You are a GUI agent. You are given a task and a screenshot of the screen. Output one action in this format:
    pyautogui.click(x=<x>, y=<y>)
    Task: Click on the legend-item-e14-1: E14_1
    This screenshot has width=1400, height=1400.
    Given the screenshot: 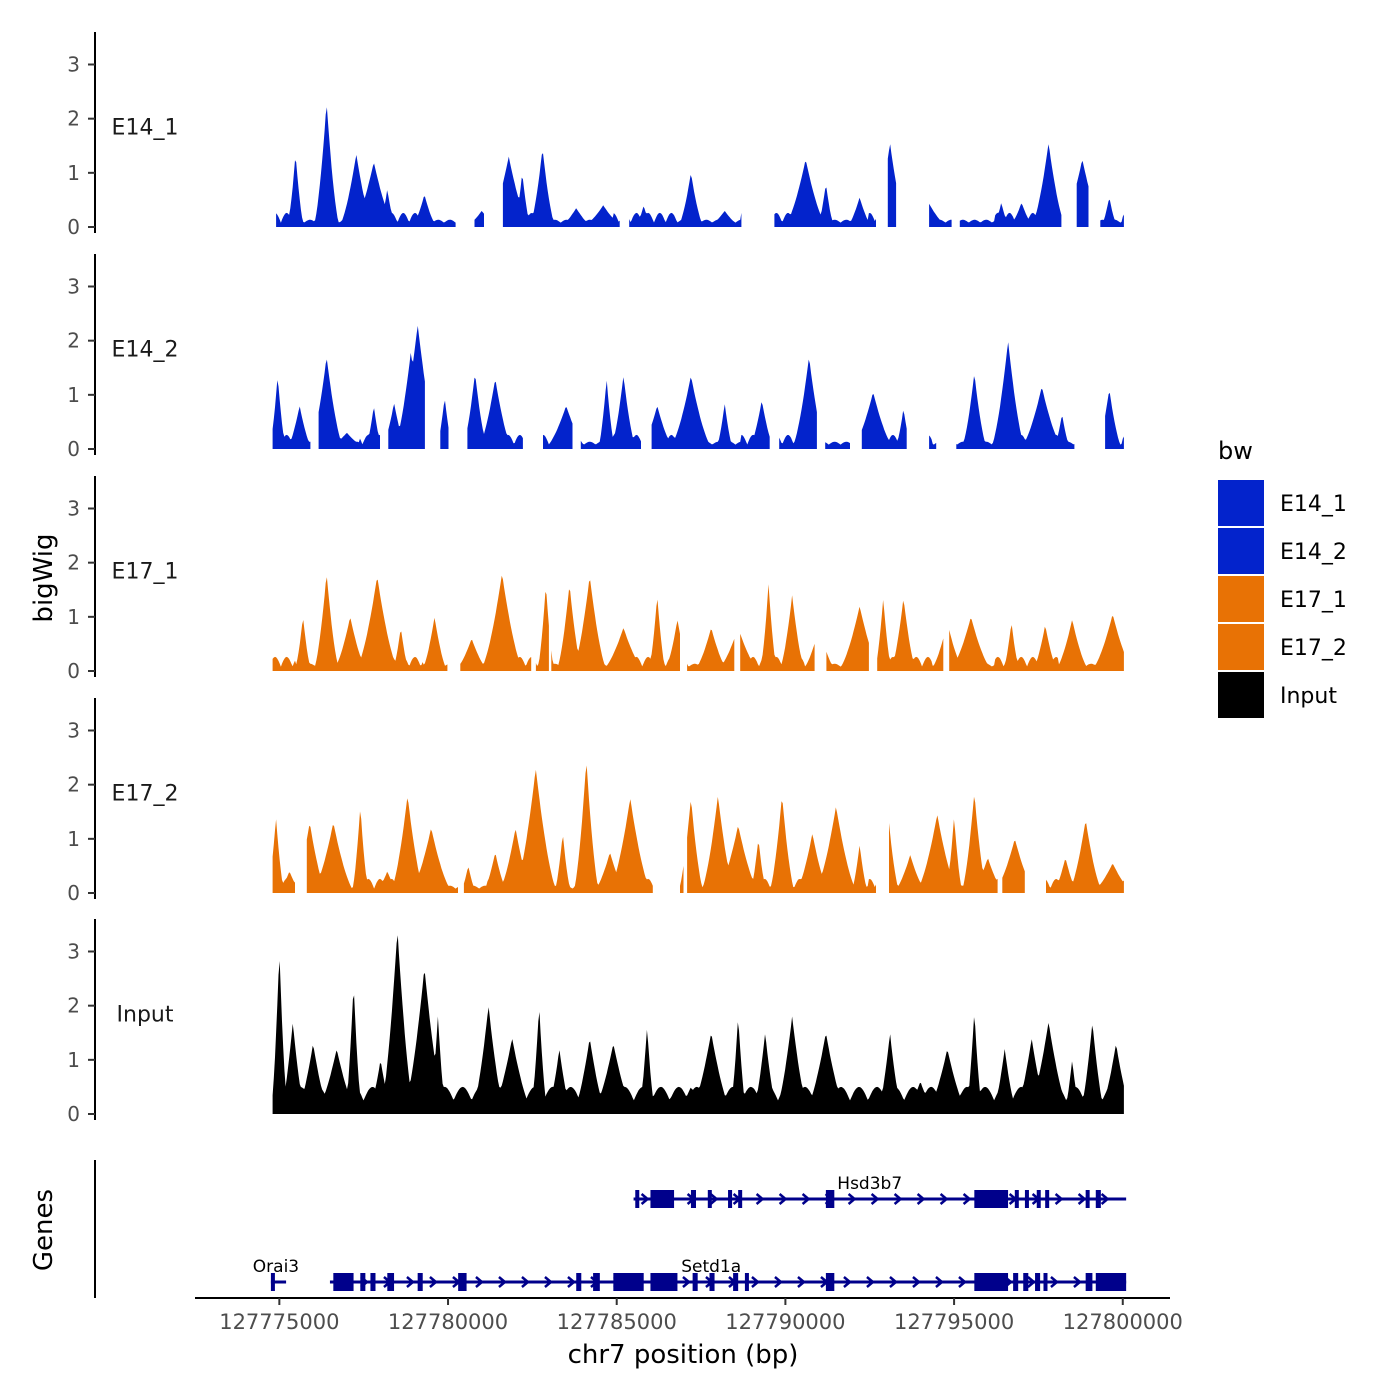 What is the action you would take?
    pyautogui.click(x=1282, y=503)
    